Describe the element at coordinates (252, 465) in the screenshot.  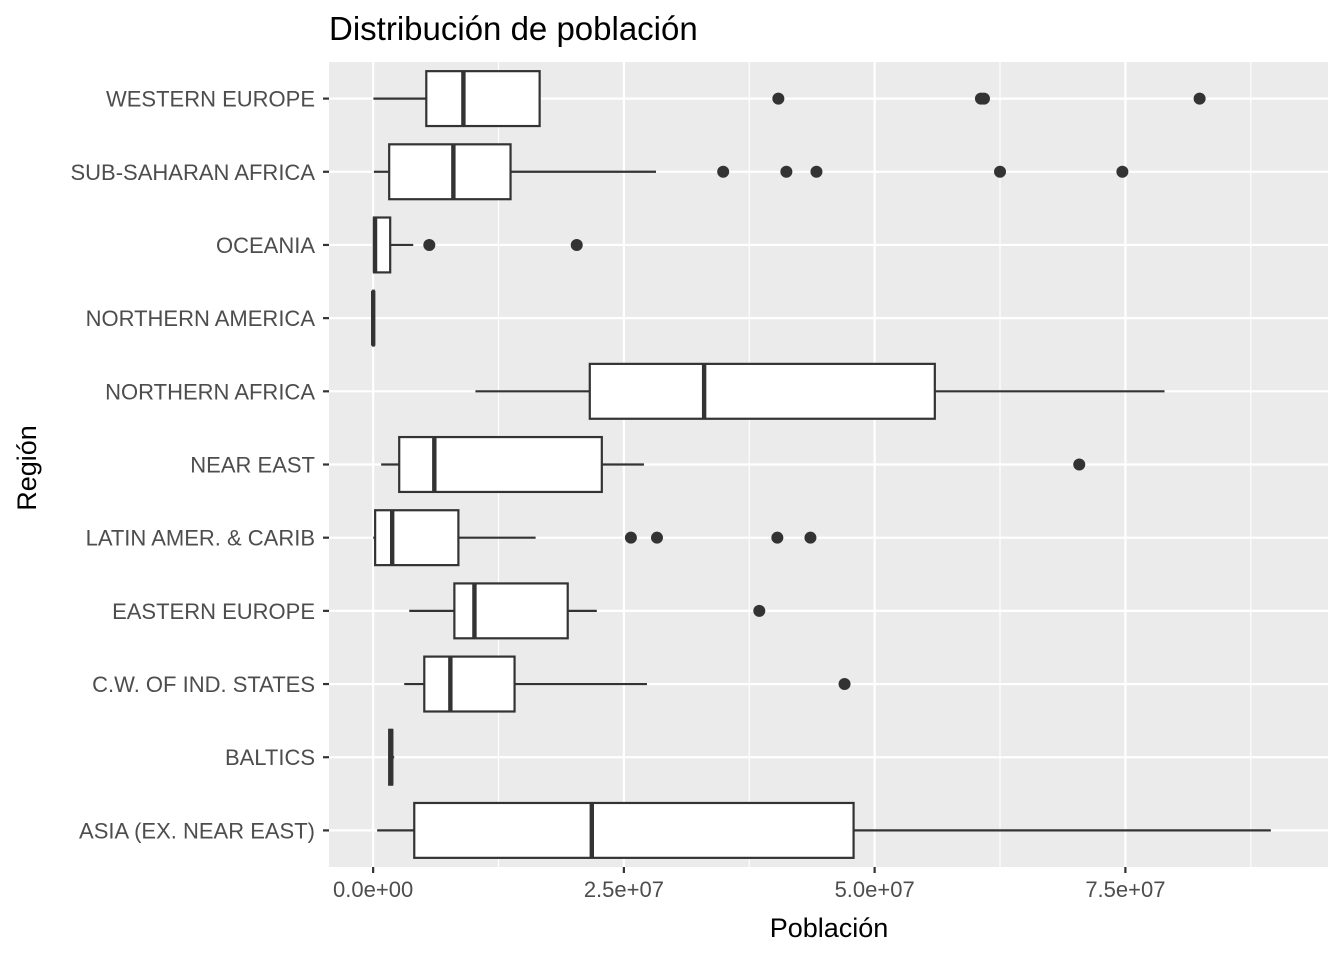
I see `y-tick-label: NEAR EAST` at that location.